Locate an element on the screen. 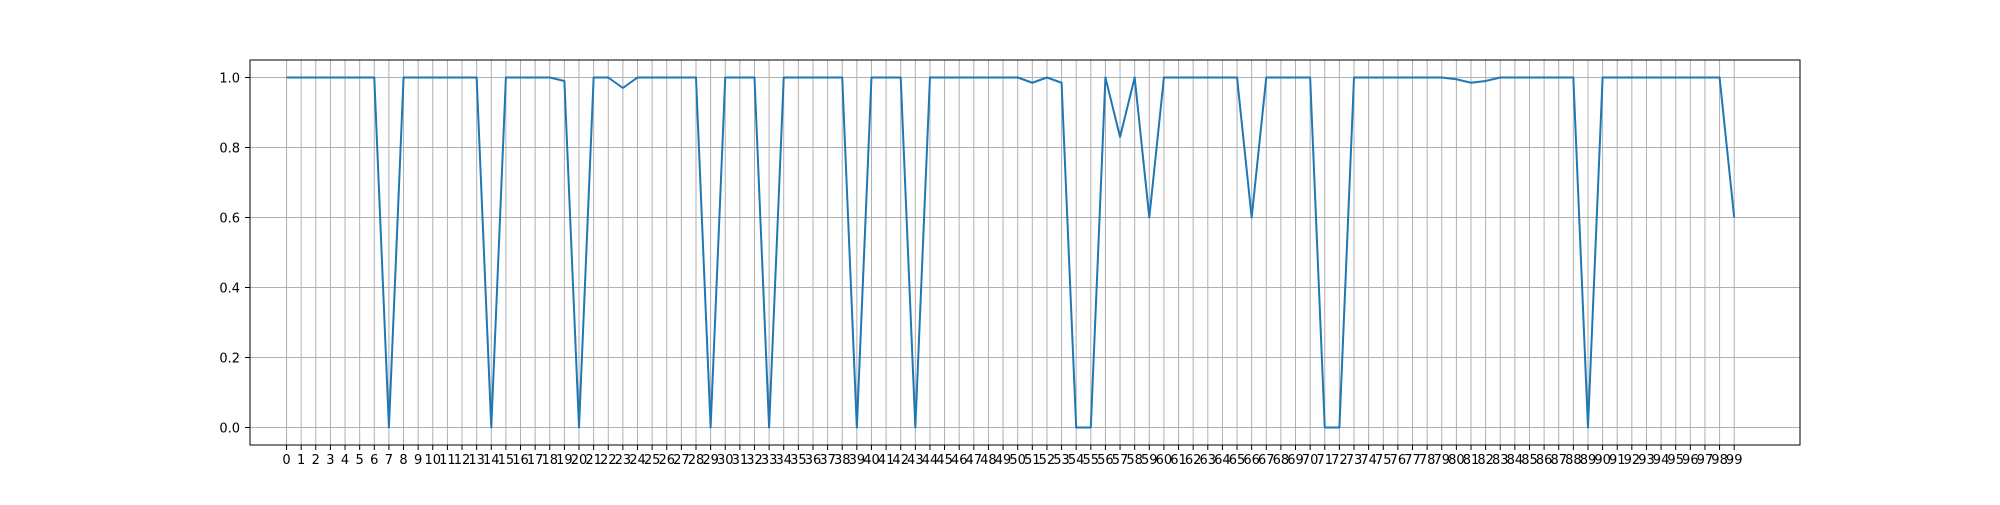  x-tick-label: 73 is located at coordinates (1354, 460).